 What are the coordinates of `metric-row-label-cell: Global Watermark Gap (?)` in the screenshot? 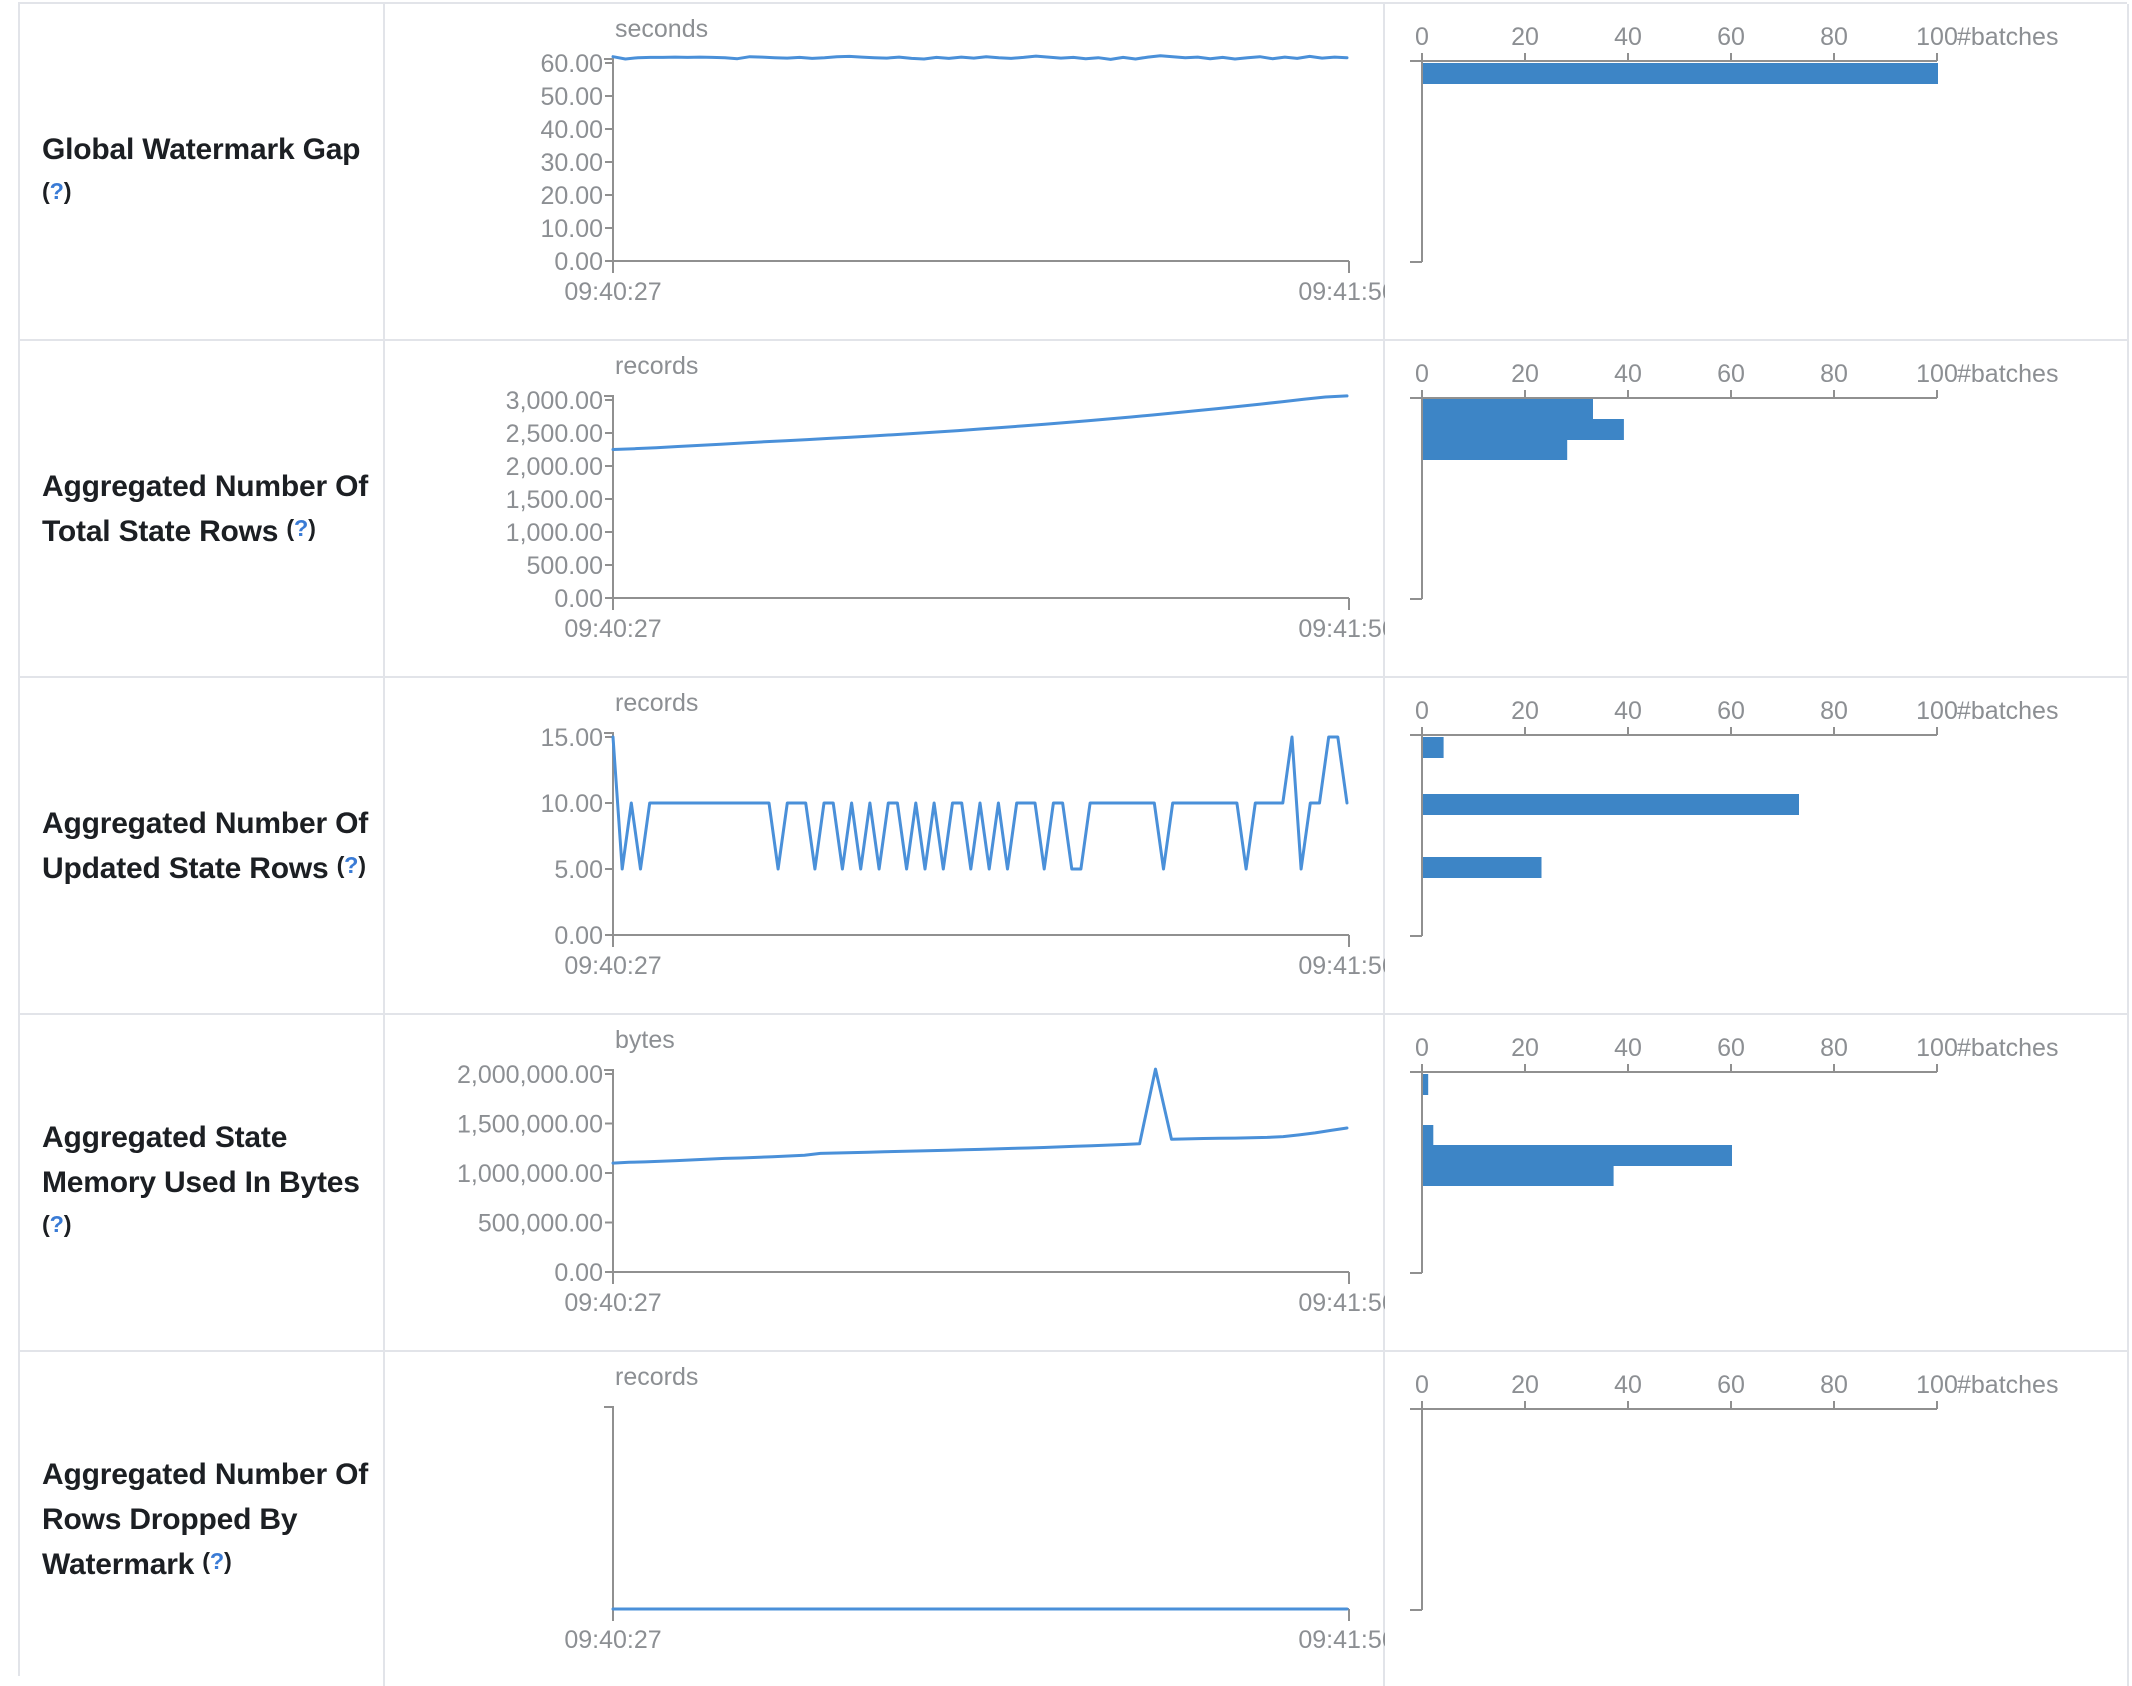 It's located at (202, 172).